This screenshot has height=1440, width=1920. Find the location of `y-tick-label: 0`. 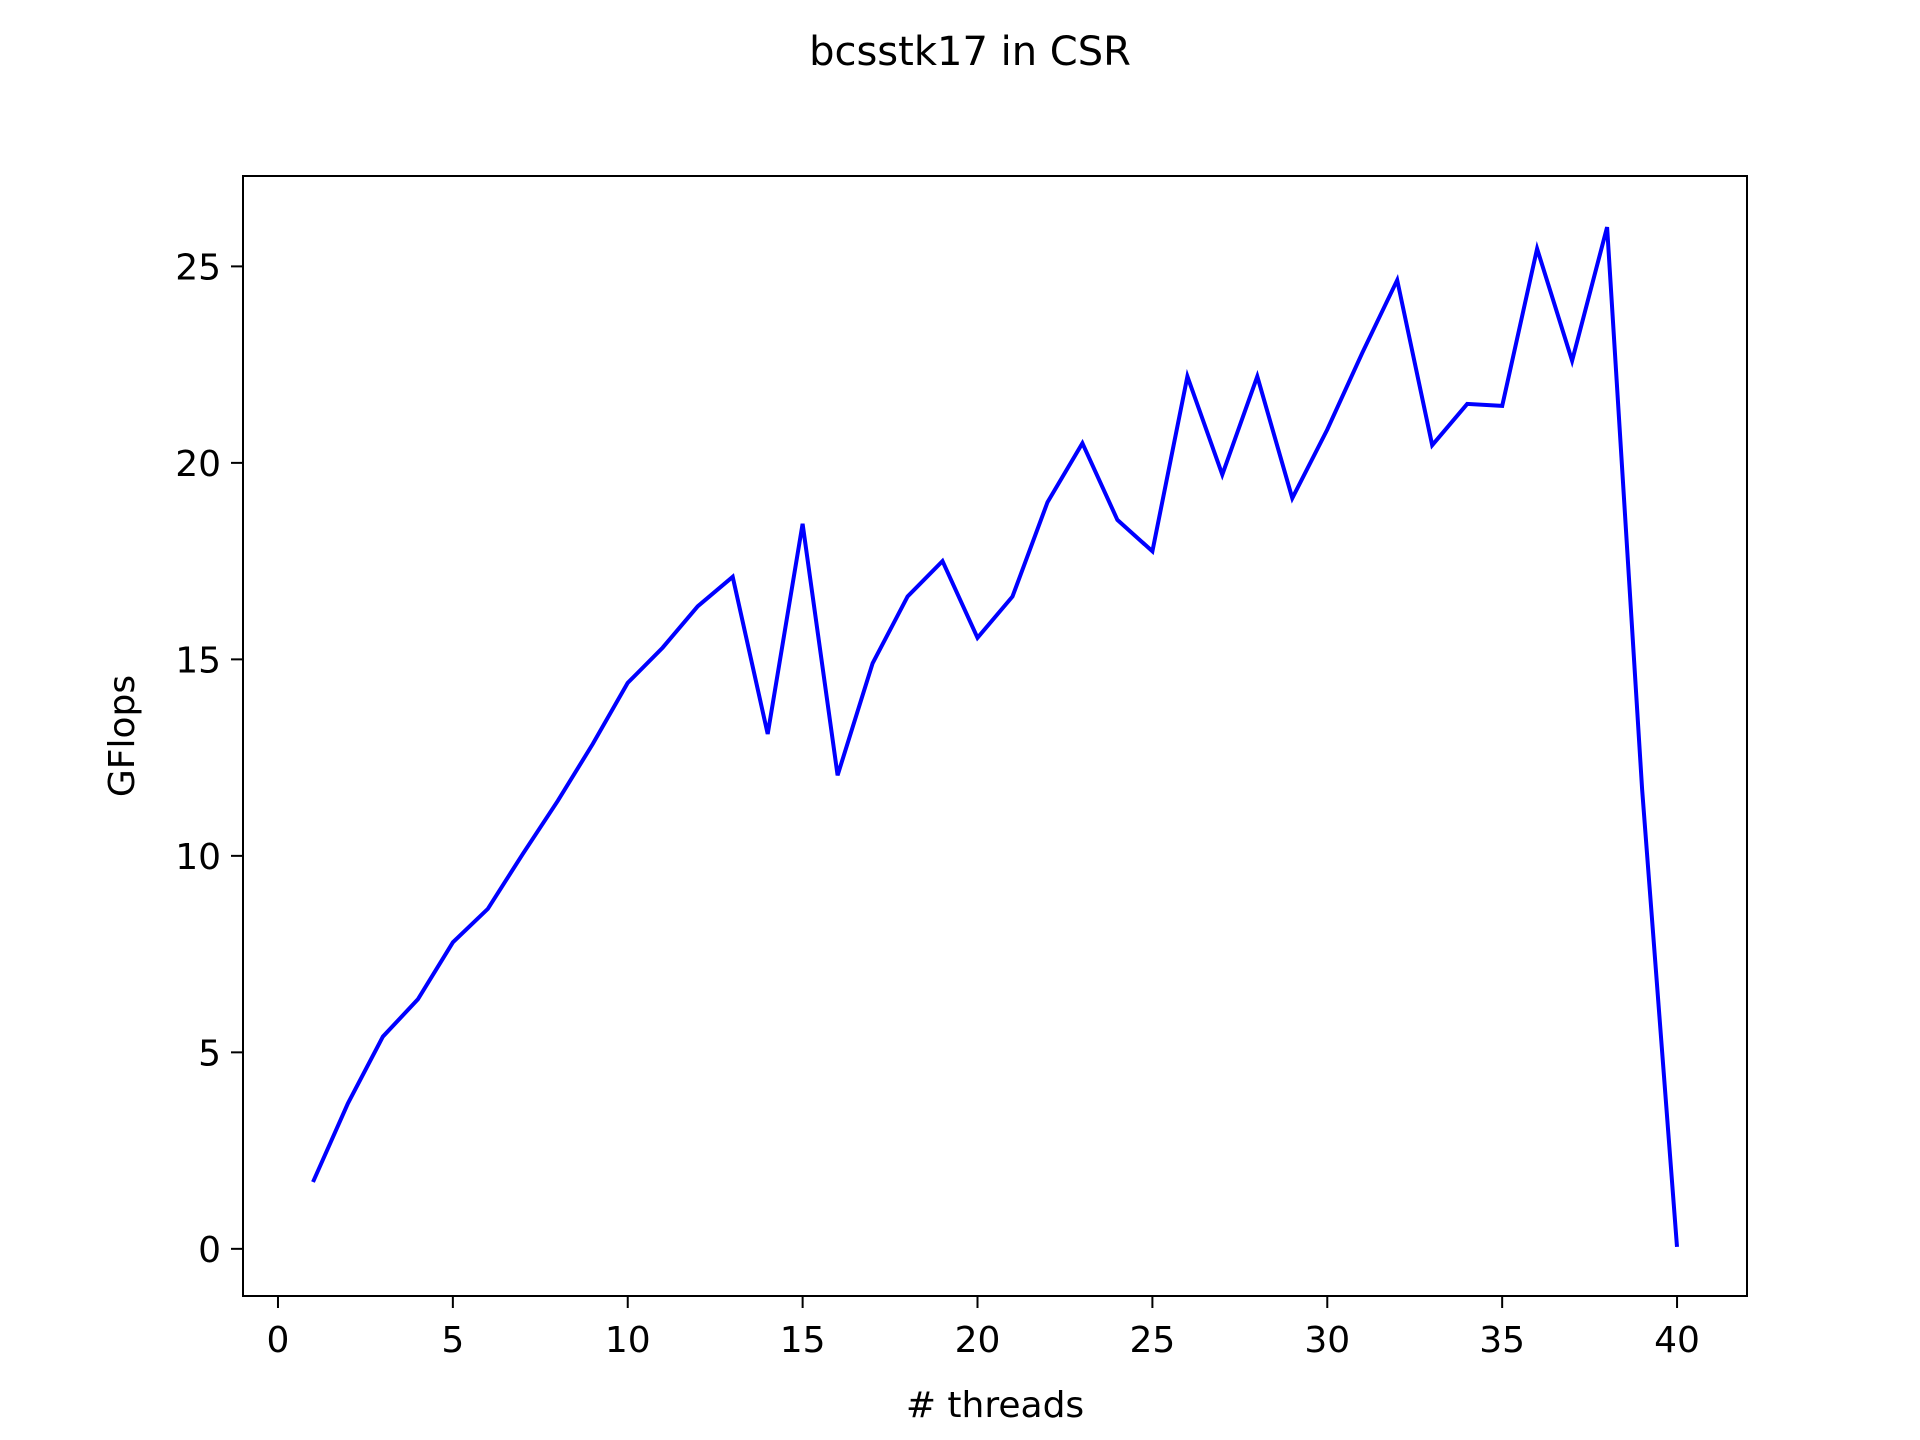

y-tick-label: 0 is located at coordinates (209, 1250).